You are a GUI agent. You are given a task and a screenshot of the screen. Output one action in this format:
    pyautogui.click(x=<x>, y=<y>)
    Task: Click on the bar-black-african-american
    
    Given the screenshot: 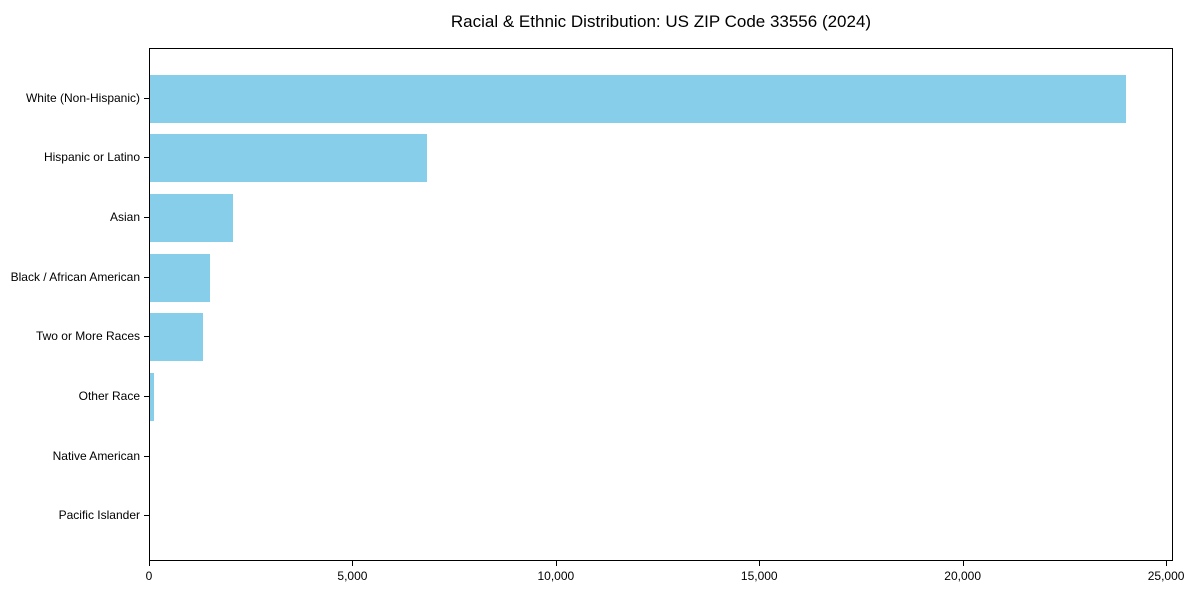 What is the action you would take?
    pyautogui.click(x=180, y=277)
    